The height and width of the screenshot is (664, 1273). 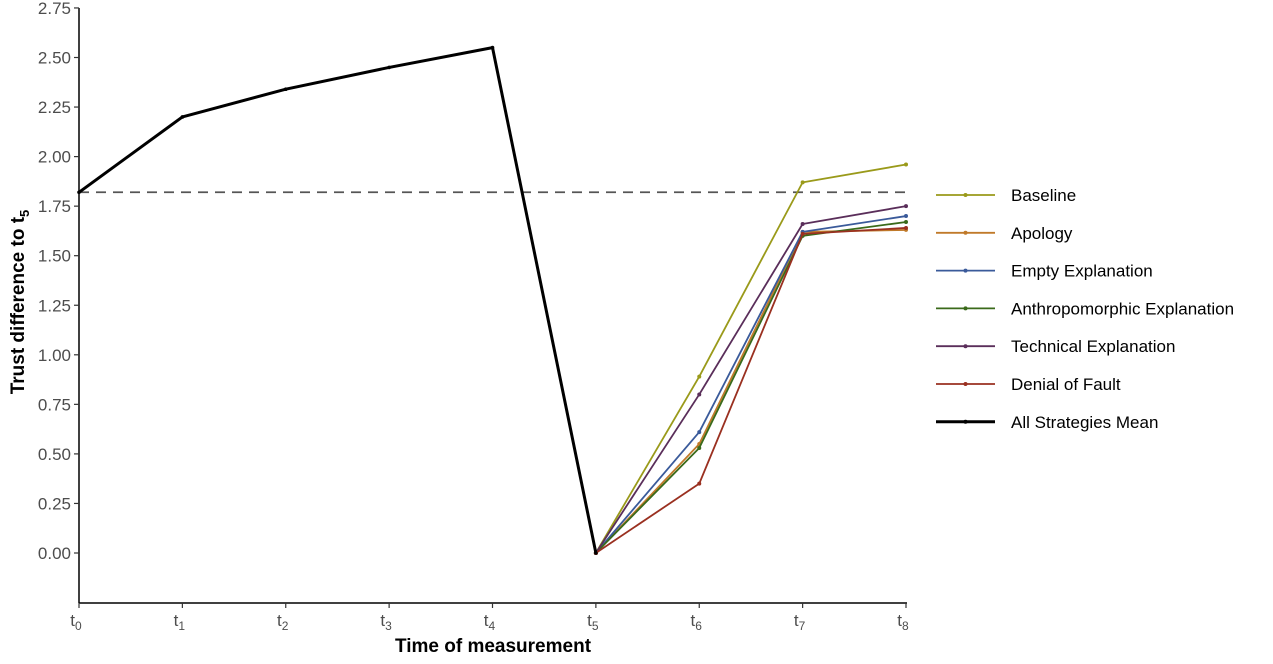 What do you see at coordinates (54, 9) in the screenshot?
I see `y-tick-label: 2.75` at bounding box center [54, 9].